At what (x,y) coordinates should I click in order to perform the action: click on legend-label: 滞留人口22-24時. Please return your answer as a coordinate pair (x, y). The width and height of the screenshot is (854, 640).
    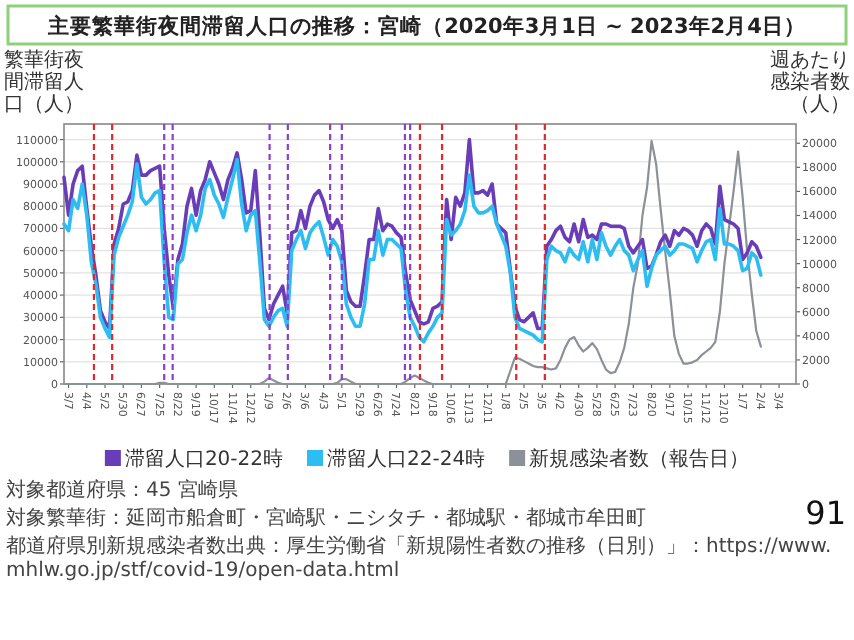
    Looking at the image, I should click on (406, 459).